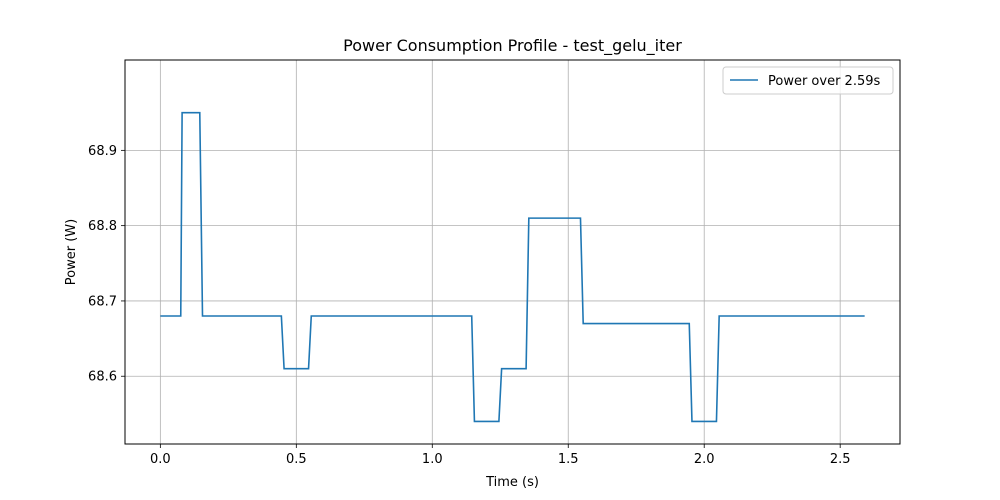 This screenshot has height=500, width=1000. I want to click on x-tick-label: 2.0, so click(704, 459).